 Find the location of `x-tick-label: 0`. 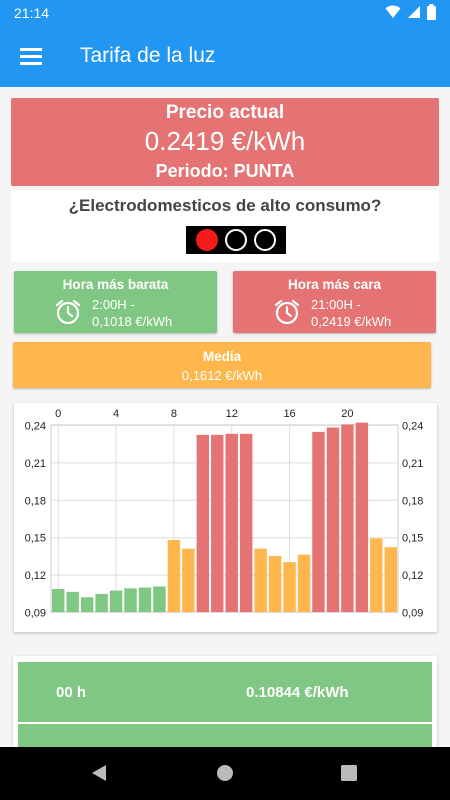

x-tick-label: 0 is located at coordinates (58, 414).